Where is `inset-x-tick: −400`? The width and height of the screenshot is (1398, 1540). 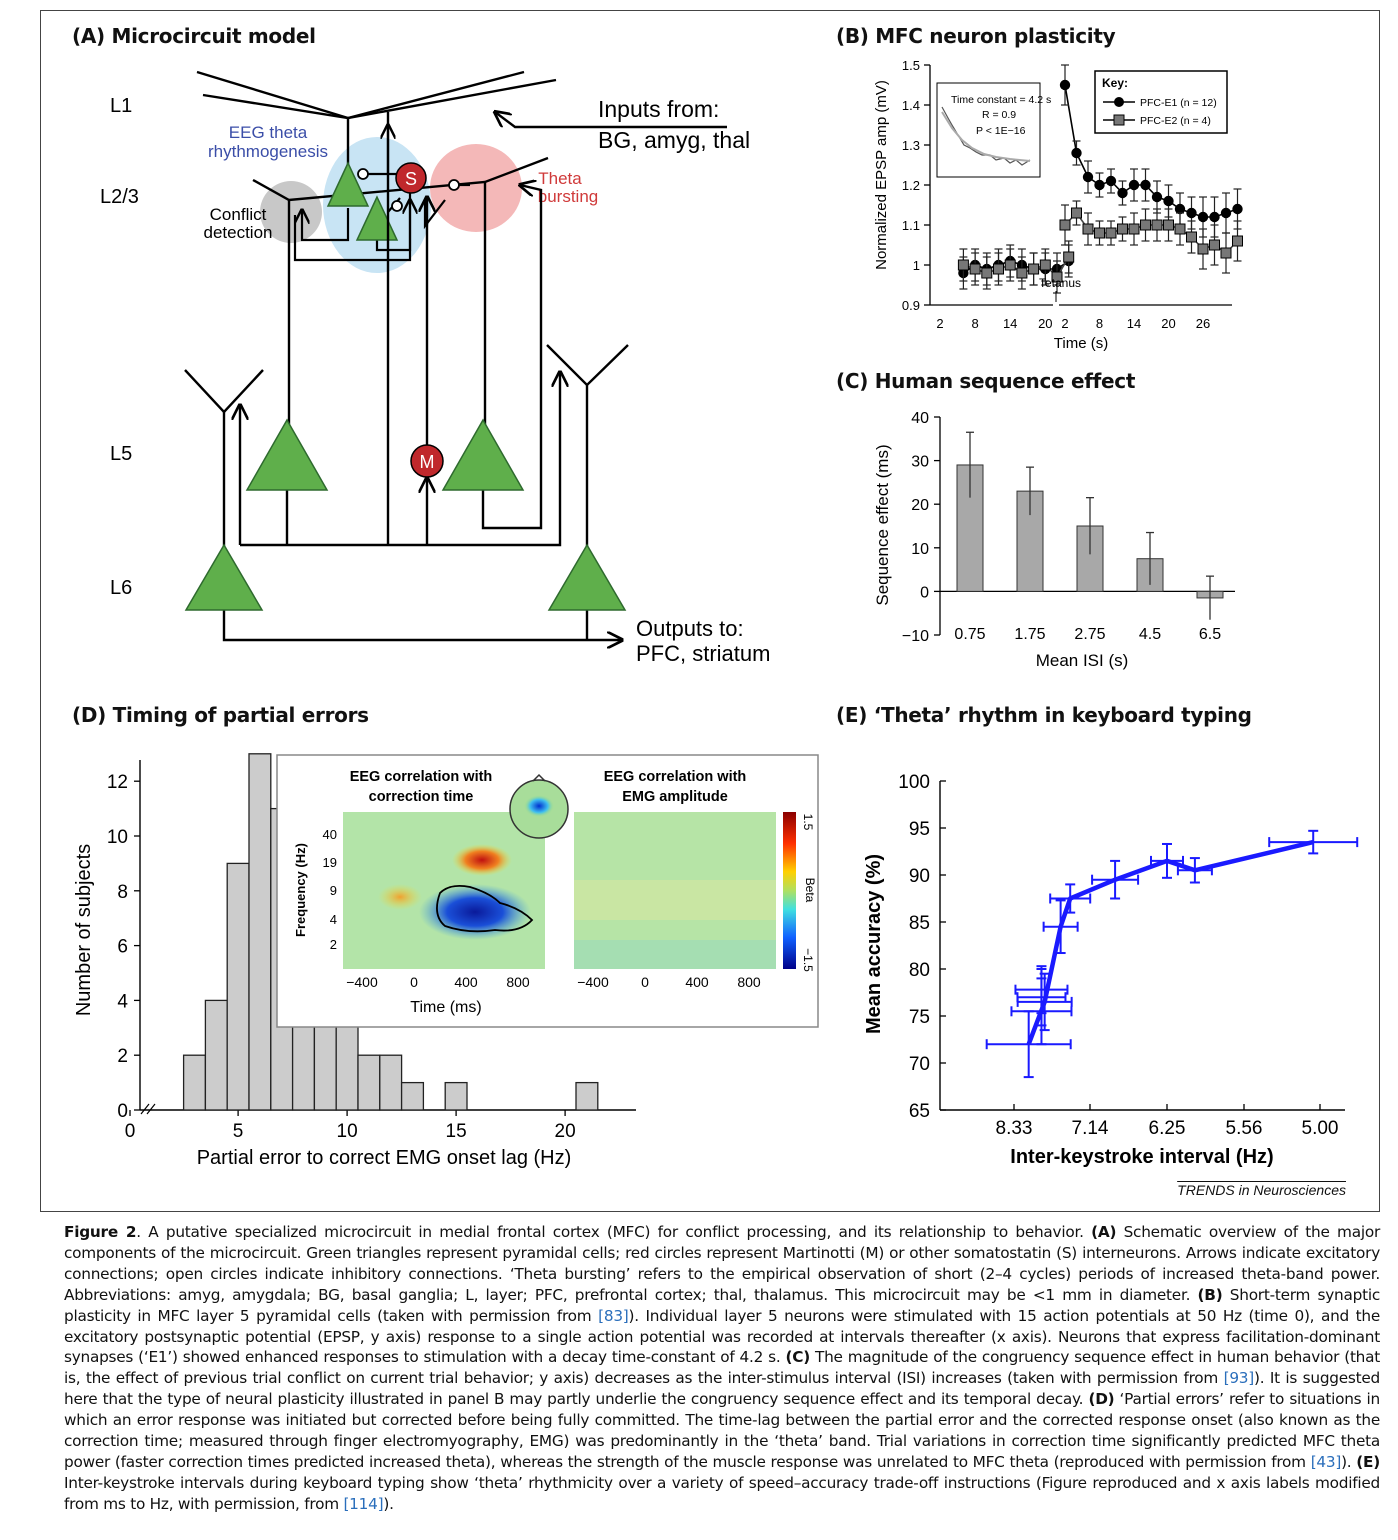
inset-x-tick: −400 is located at coordinates (362, 982).